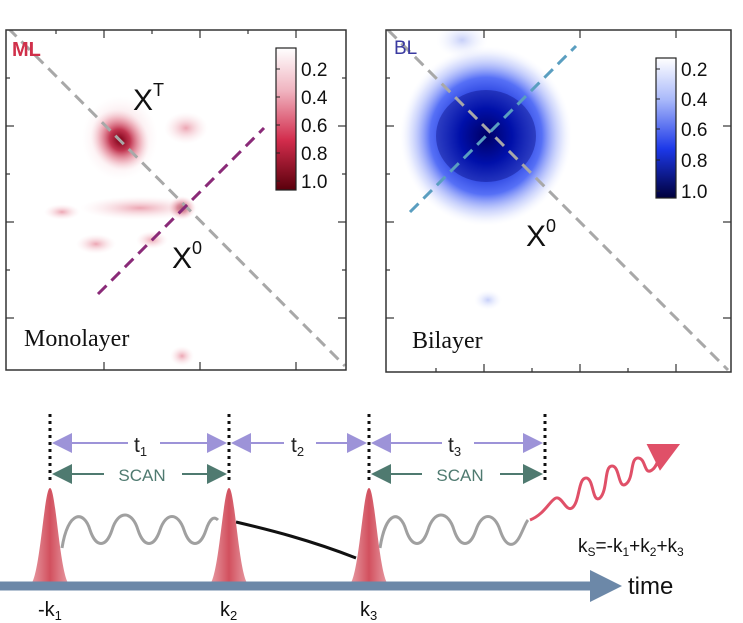  What do you see at coordinates (666, 128) in the screenshot?
I see `bl-colorbar` at bounding box center [666, 128].